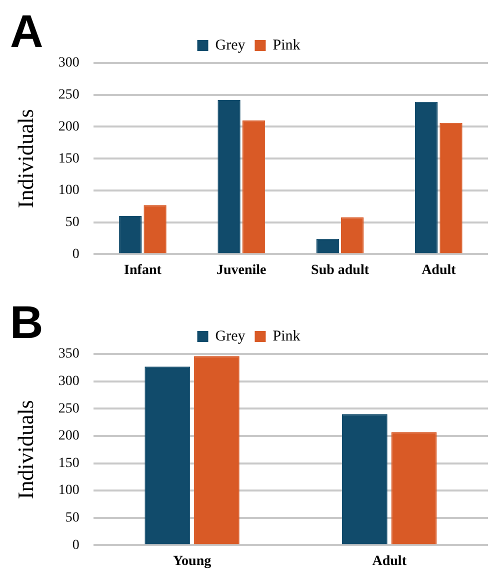 Image resolution: width=493 pixels, height=582 pixels. Describe the element at coordinates (143, 270) in the screenshot. I see `x-tick-label: Infant` at that location.